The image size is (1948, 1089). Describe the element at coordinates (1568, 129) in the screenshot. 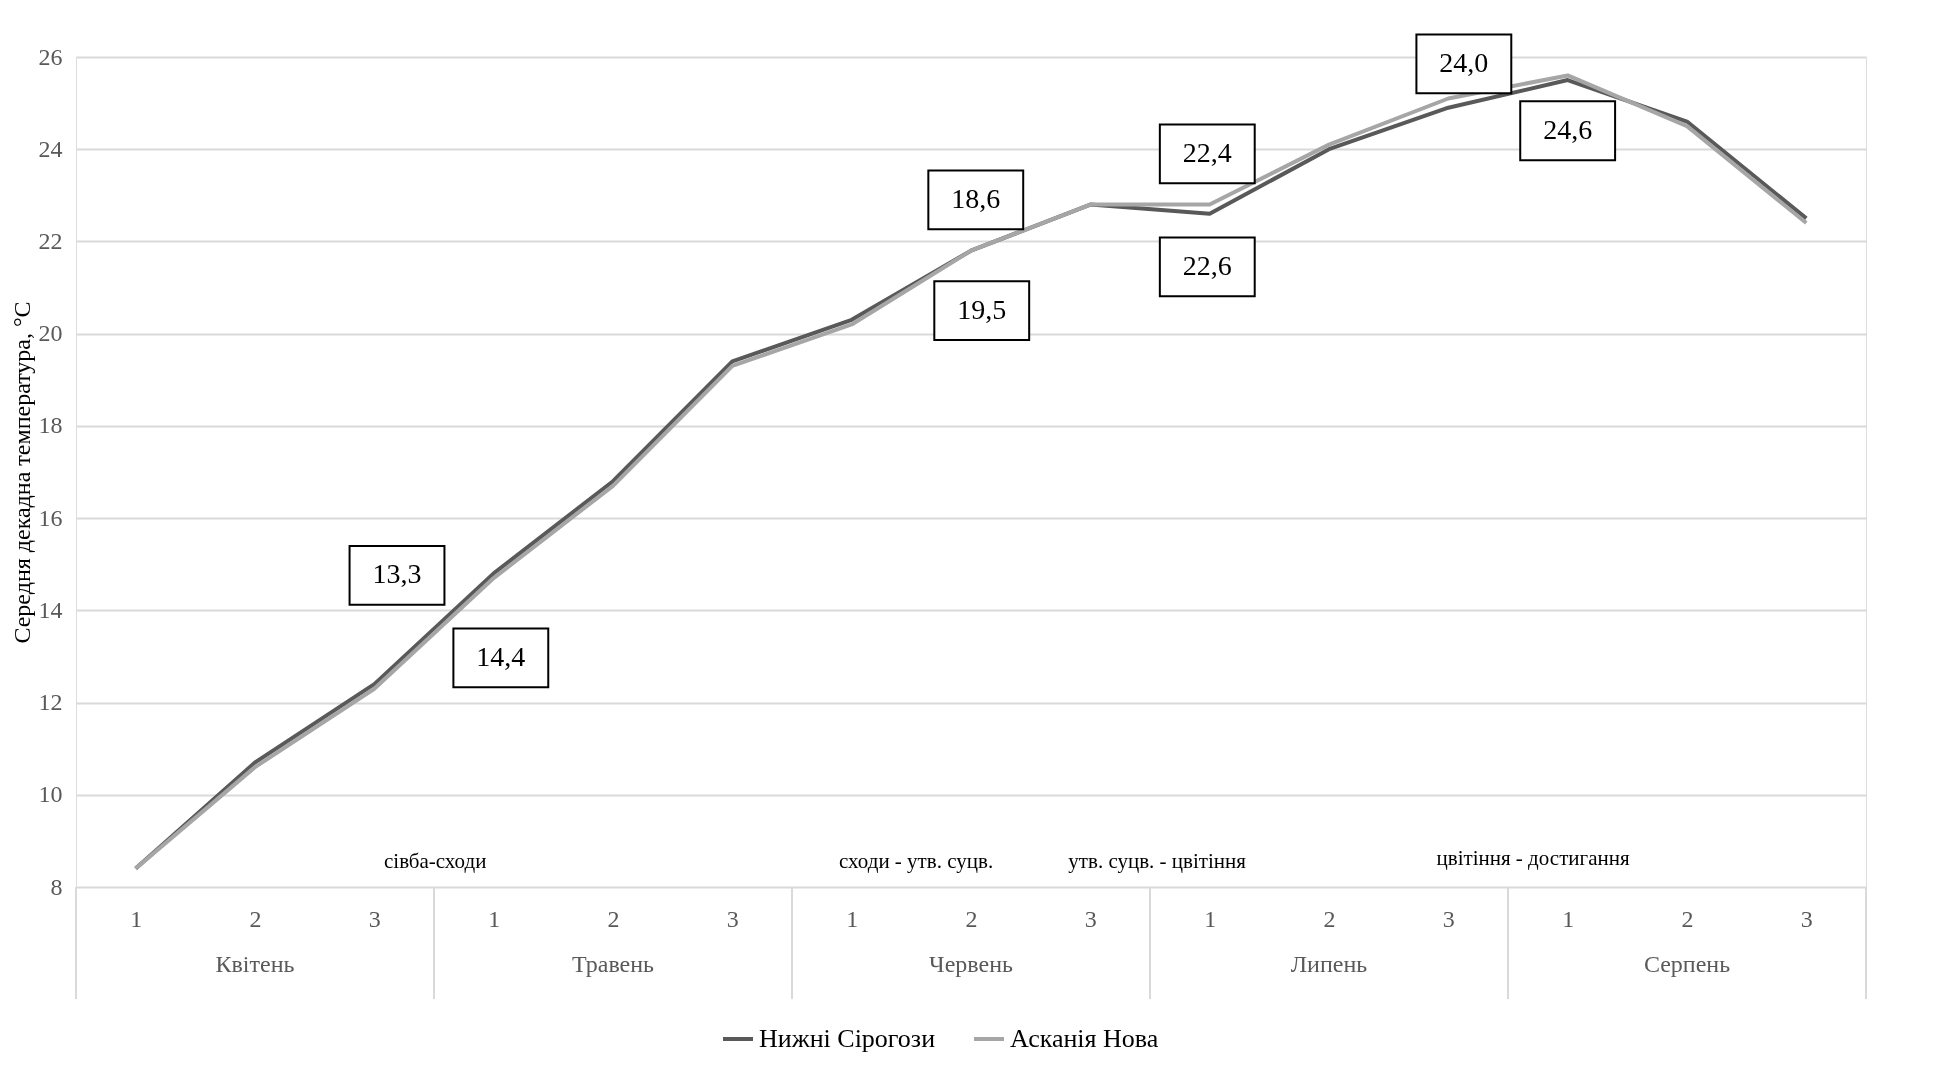

I see `annotation: 24,6` at that location.